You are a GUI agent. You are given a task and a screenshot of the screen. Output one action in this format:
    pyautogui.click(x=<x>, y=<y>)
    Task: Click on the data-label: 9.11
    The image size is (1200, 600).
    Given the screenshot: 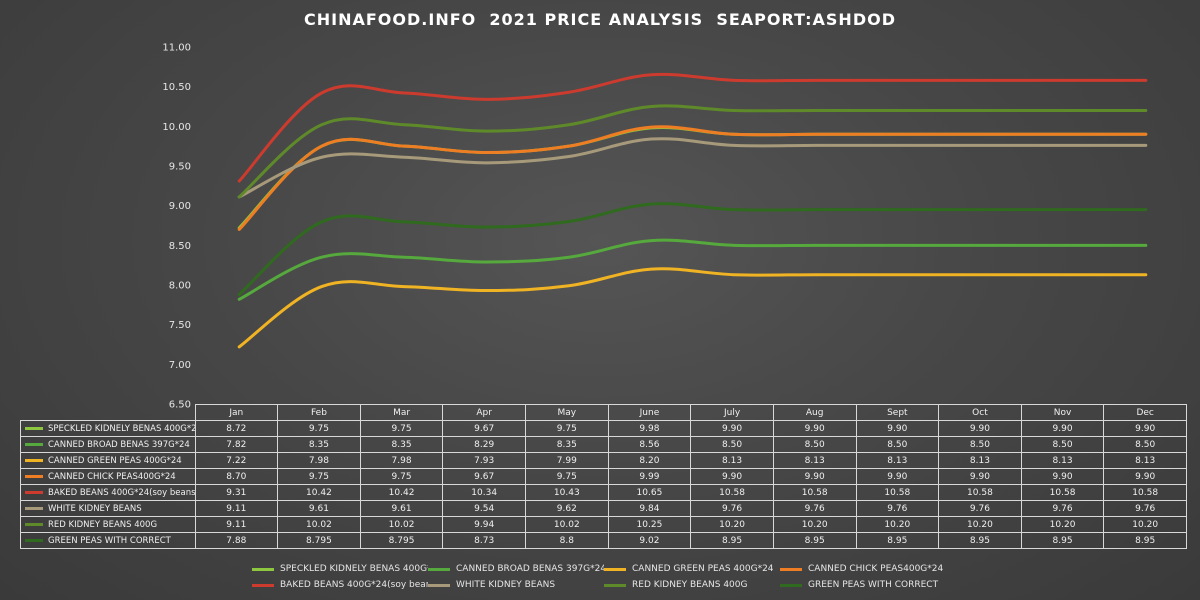 What is the action you would take?
    pyautogui.click(x=236, y=508)
    